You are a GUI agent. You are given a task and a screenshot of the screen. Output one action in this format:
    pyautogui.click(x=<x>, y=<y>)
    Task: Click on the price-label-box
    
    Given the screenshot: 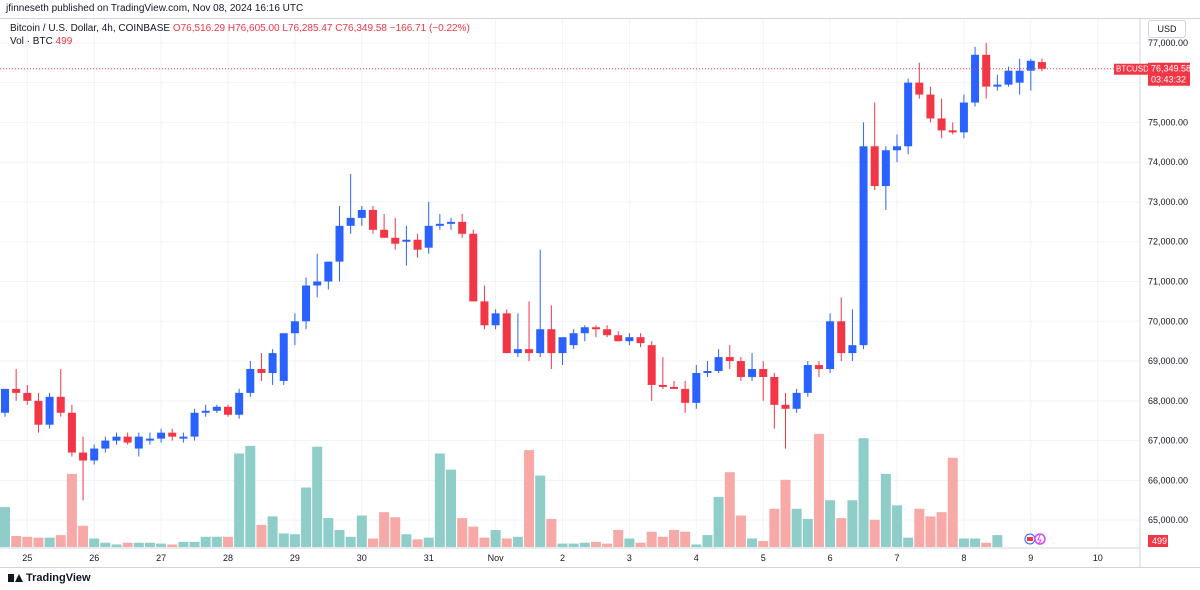 What is the action you would take?
    pyautogui.click(x=1169, y=74)
    